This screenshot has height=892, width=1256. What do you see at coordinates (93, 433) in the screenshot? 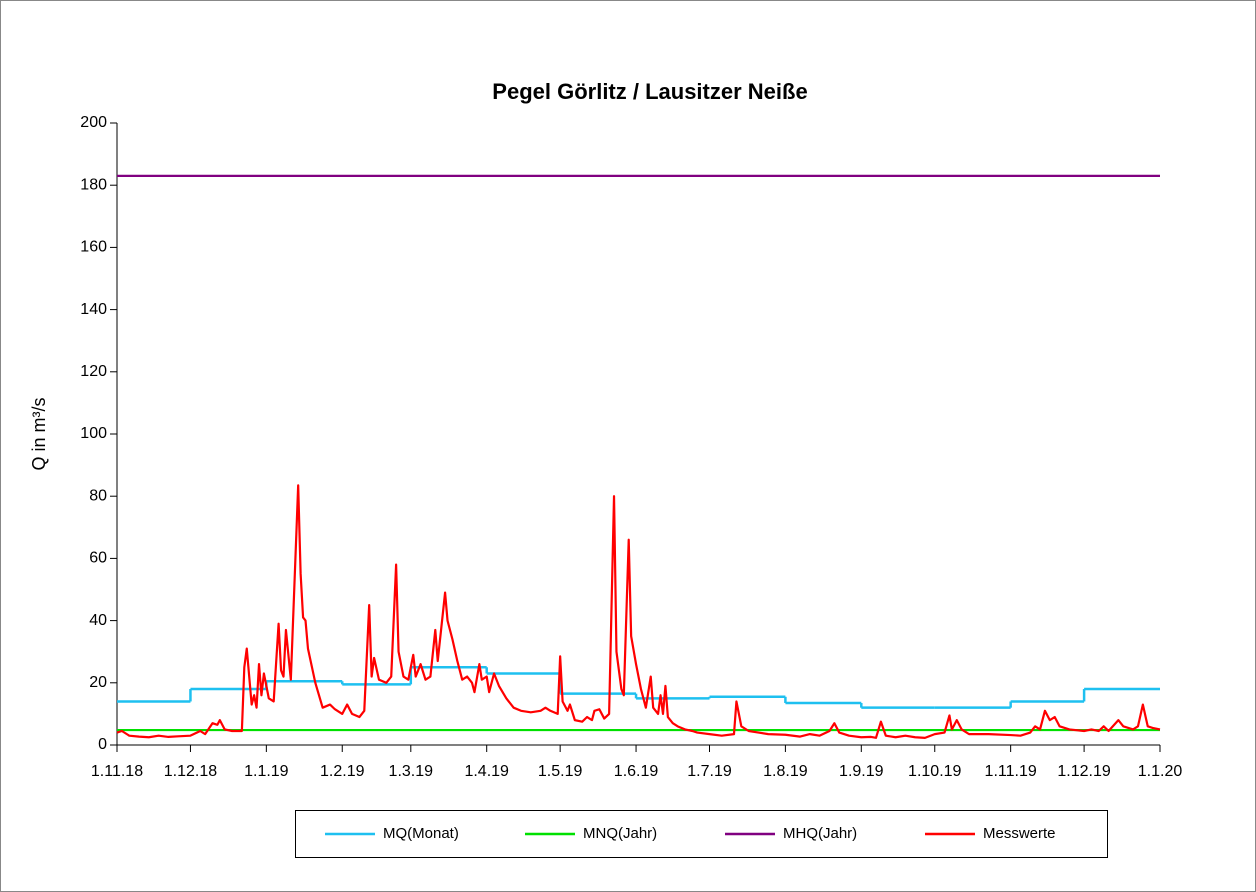
I see `y-tick-label: 100` at bounding box center [93, 433].